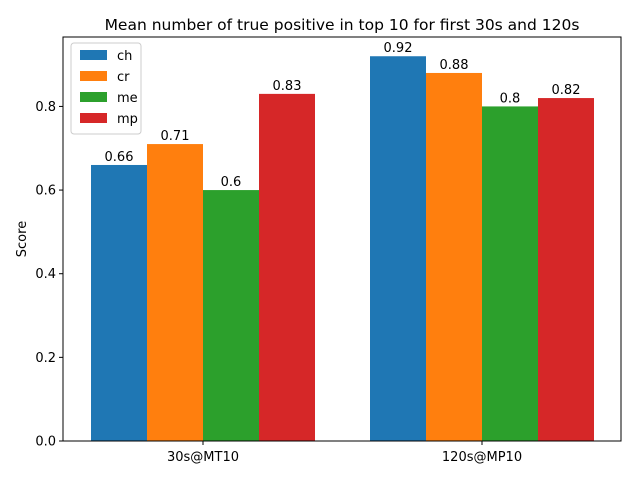 Image resolution: width=640 pixels, height=480 pixels. I want to click on y-axis: 0.0 0.2 0.4 0.6 0.8, so click(49, 275).